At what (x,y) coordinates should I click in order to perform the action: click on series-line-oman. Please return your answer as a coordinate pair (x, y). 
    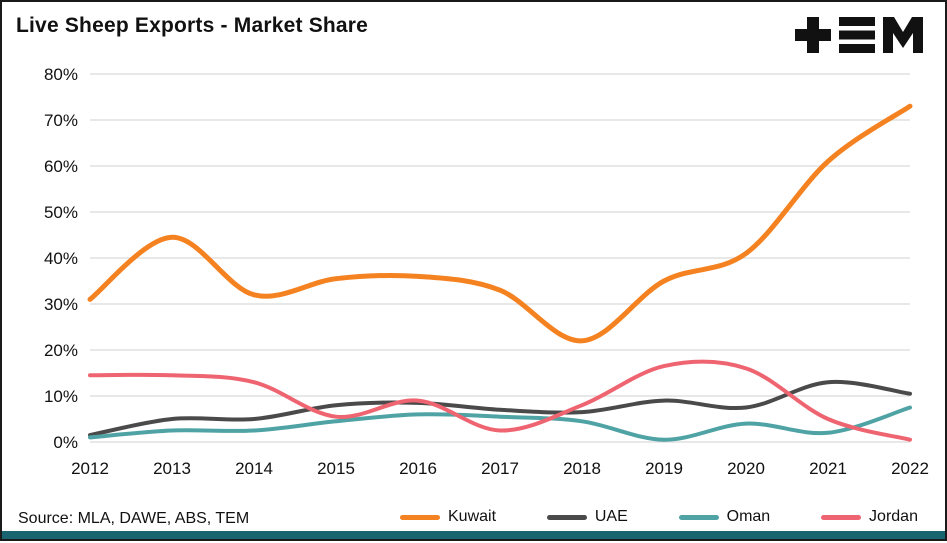
    Looking at the image, I should click on (500, 423).